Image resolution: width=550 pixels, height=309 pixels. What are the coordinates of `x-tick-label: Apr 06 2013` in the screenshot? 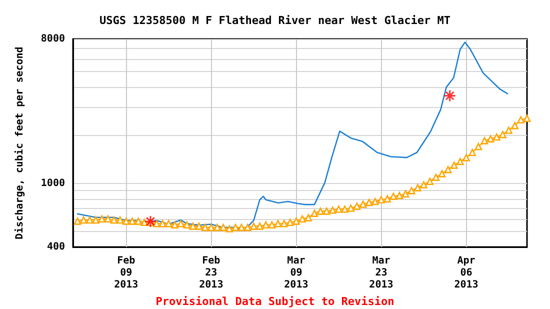 It's located at (466, 273).